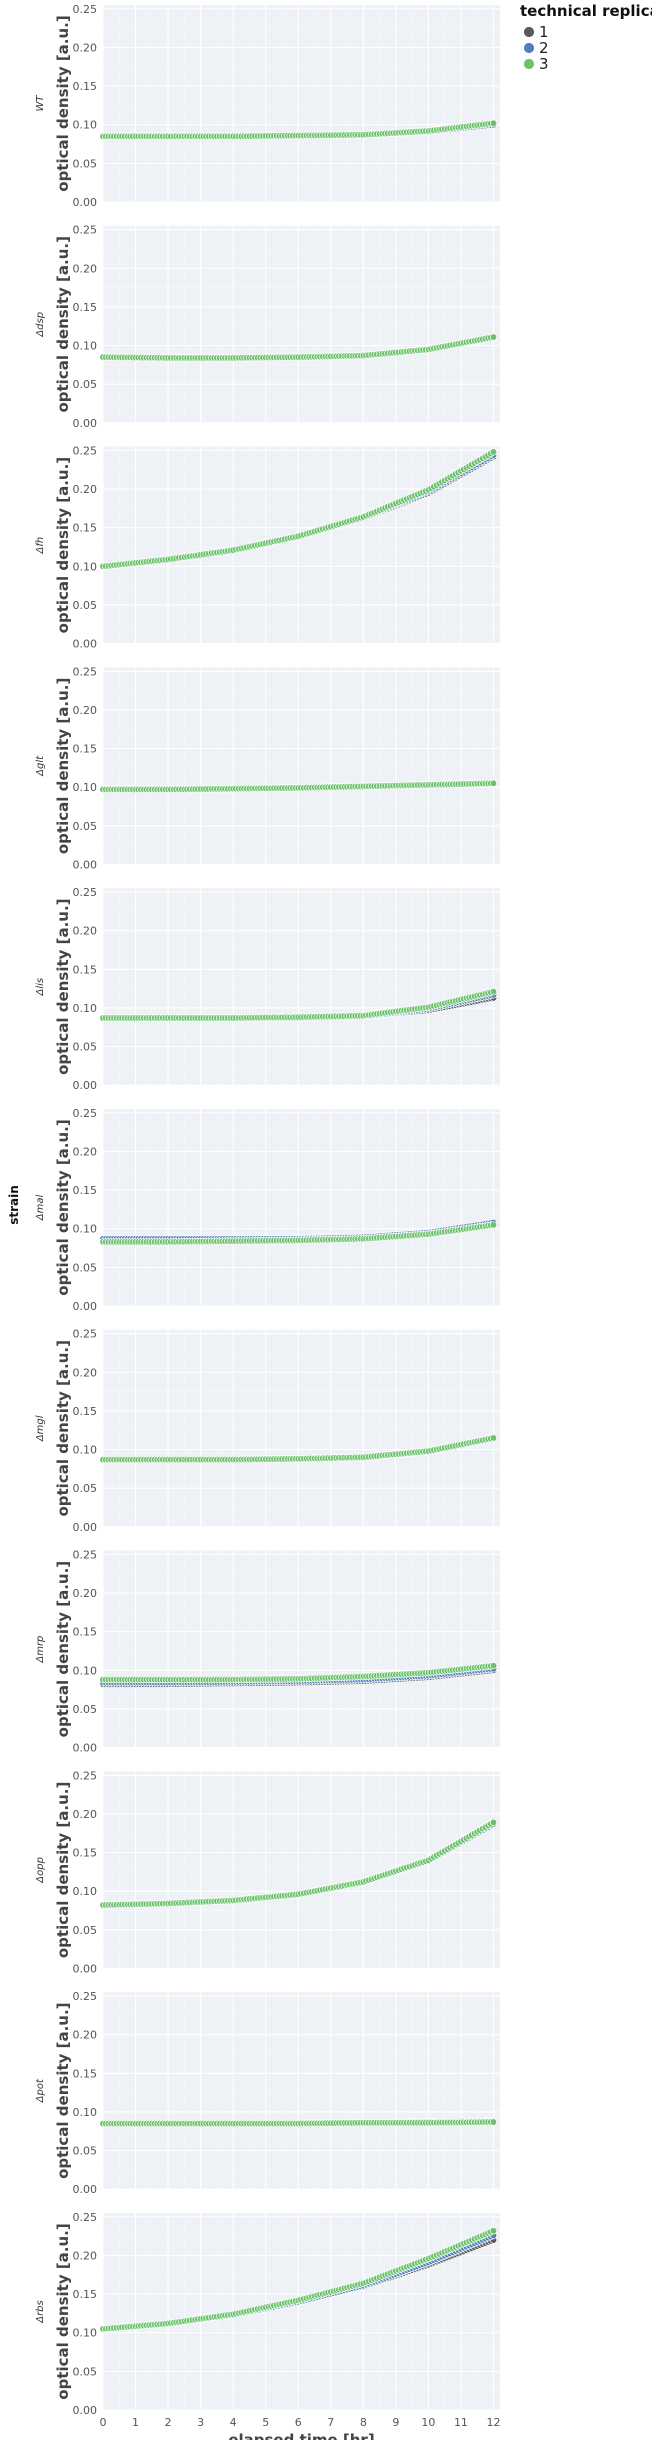 The height and width of the screenshot is (2440, 652). I want to click on strain-label: Δmgl, so click(40, 1428).